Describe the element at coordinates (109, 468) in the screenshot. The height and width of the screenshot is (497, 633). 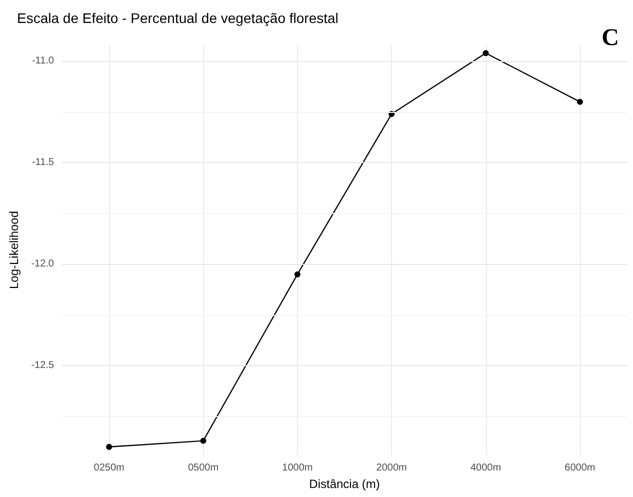
I see `x-tick-label: 0250m` at that location.